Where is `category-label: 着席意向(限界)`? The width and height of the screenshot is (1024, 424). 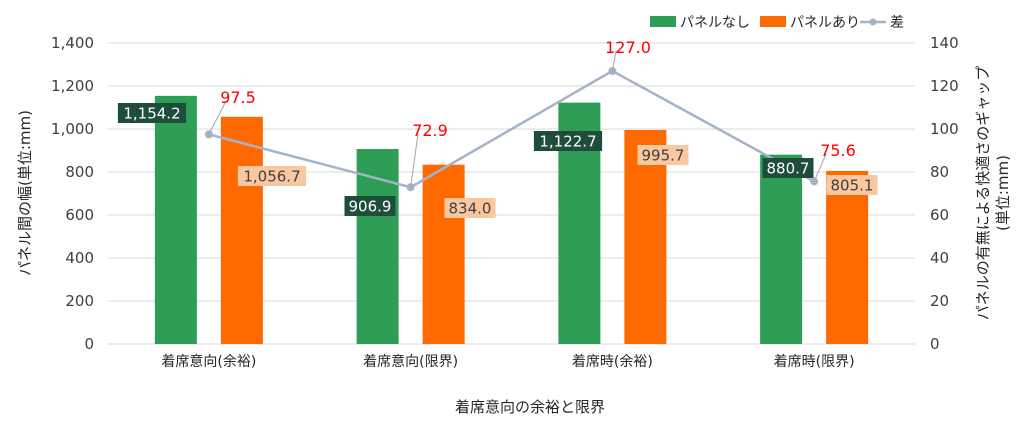
category-label: 着席意向(限界) is located at coordinates (410, 361).